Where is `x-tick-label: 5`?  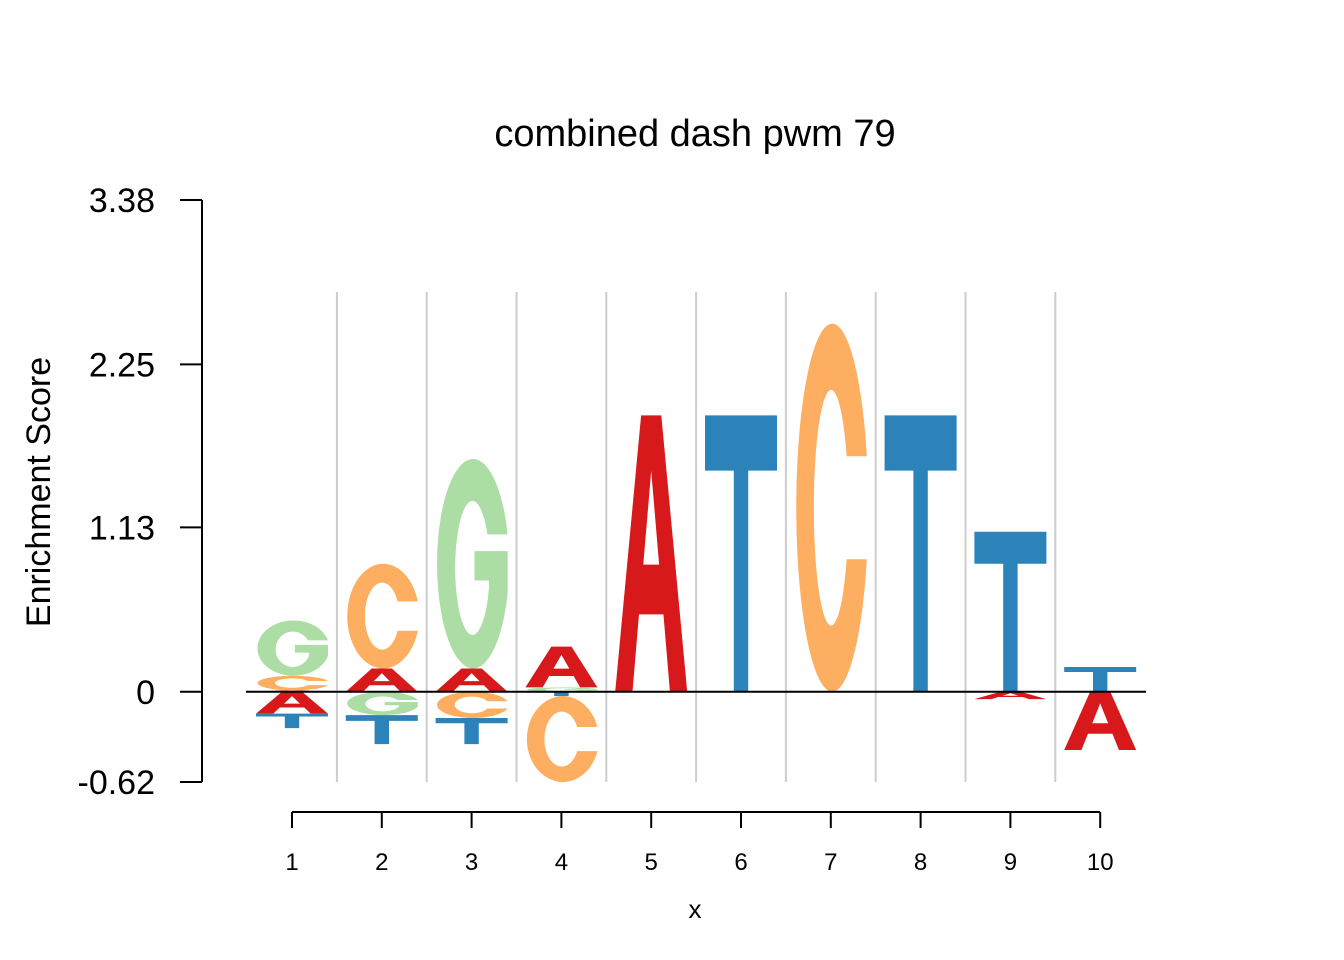 x-tick-label: 5 is located at coordinates (651, 862).